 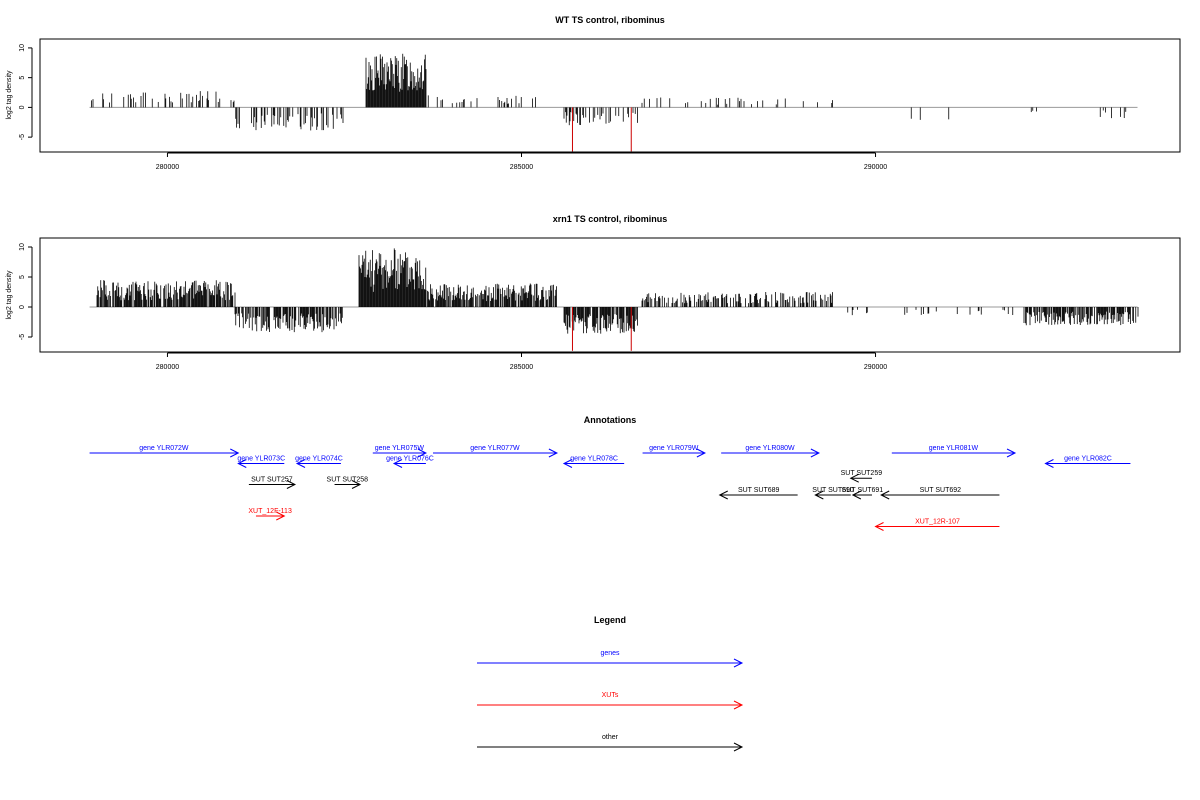 What do you see at coordinates (610, 219) in the screenshot?
I see `xrn1-panel-title: xrn1 TS control, ribominus` at bounding box center [610, 219].